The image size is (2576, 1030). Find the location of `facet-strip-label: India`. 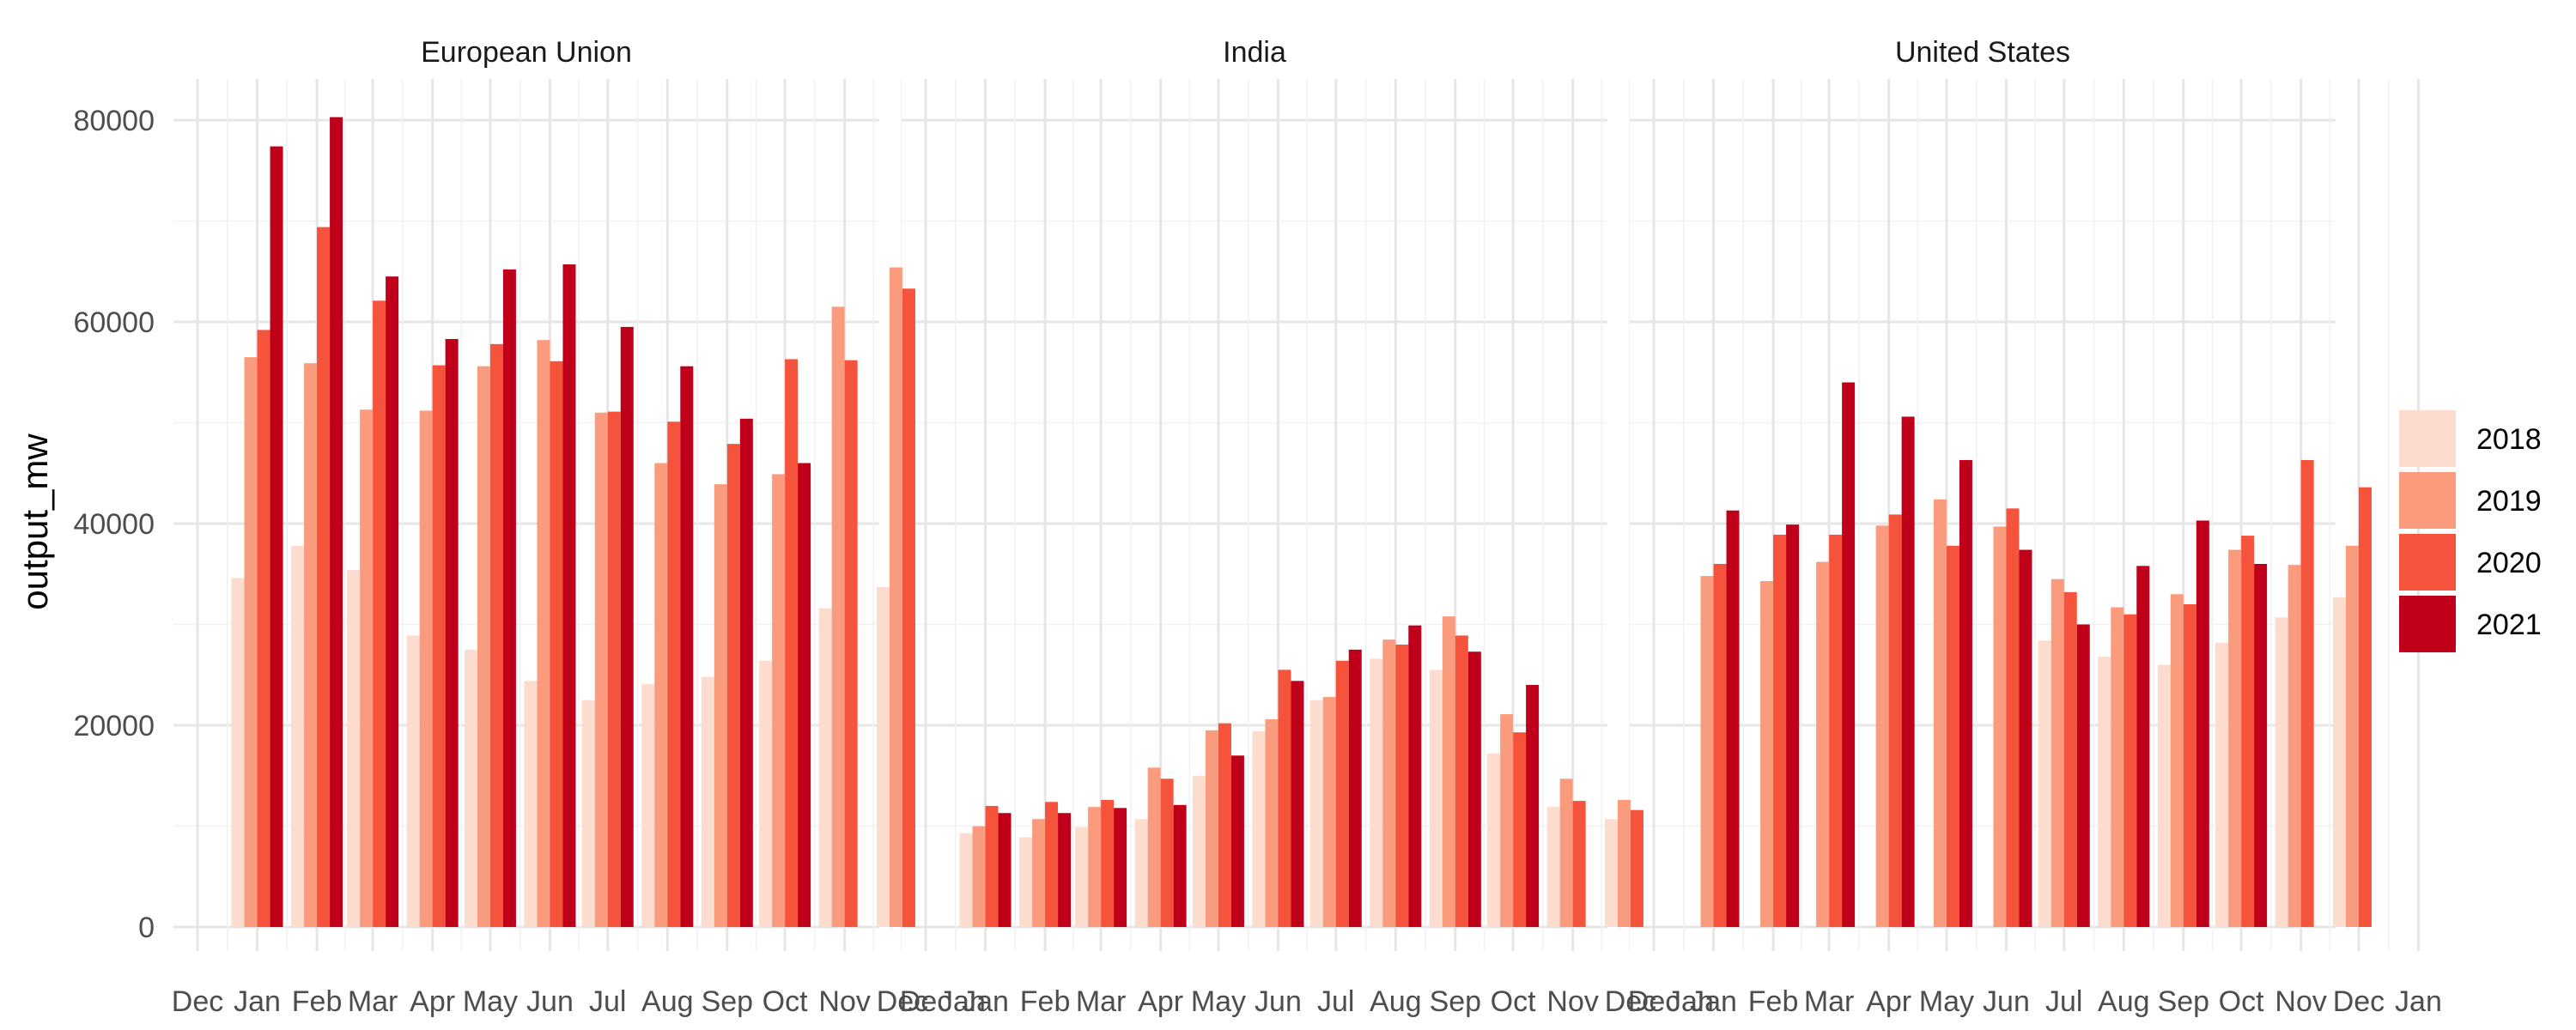

facet-strip-label: India is located at coordinates (1254, 52).